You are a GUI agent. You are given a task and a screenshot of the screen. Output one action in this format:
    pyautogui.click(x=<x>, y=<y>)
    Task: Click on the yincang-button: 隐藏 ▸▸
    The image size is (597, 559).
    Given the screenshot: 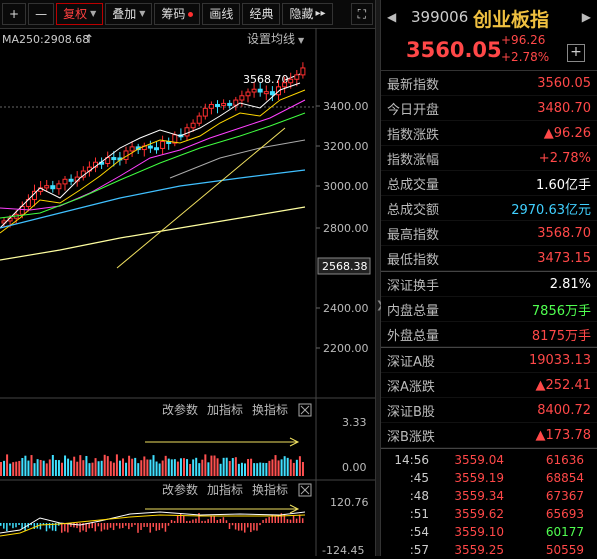 What is the action you would take?
    pyautogui.click(x=307, y=14)
    